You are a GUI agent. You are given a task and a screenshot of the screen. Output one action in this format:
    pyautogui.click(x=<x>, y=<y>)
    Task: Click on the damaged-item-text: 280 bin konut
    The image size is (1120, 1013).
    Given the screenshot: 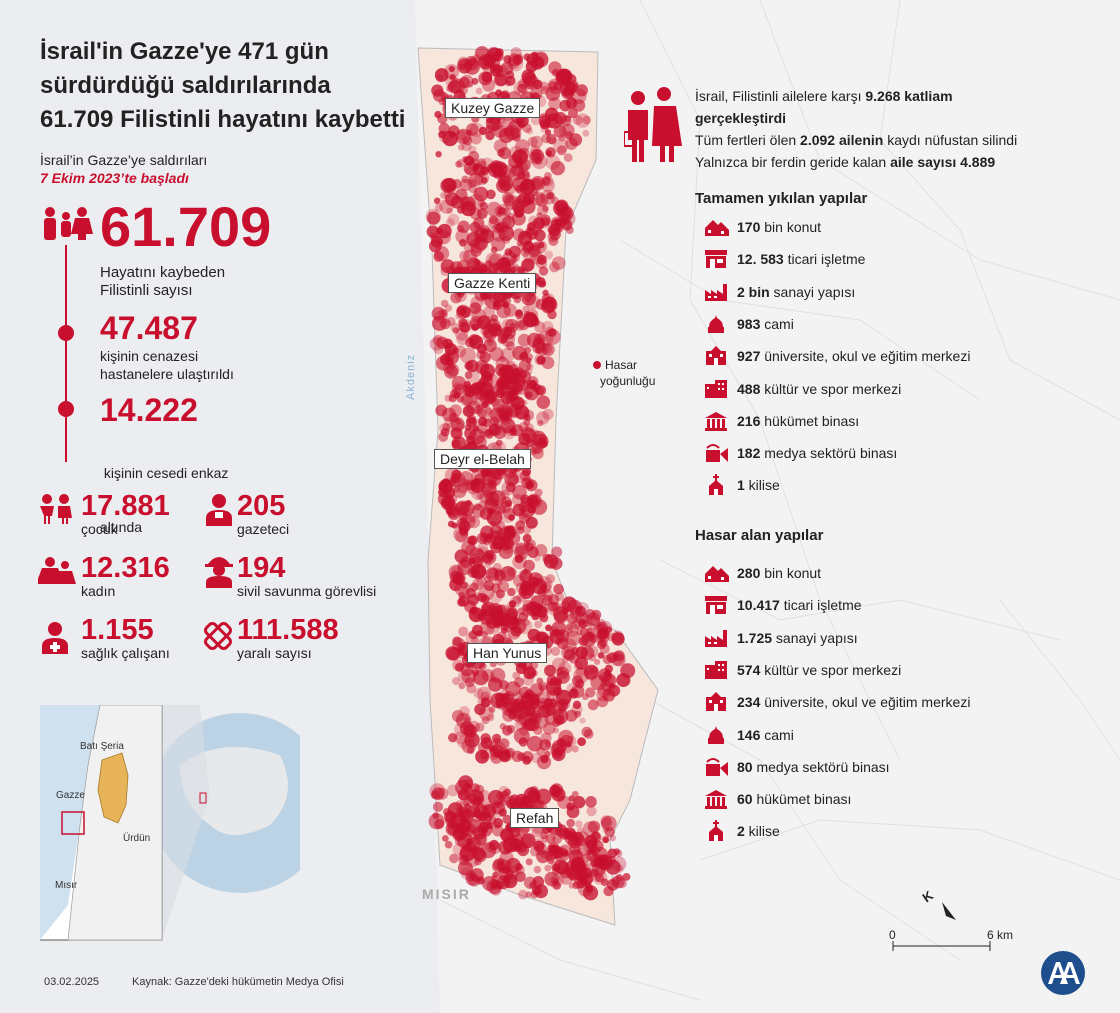 What is the action you would take?
    pyautogui.click(x=779, y=573)
    